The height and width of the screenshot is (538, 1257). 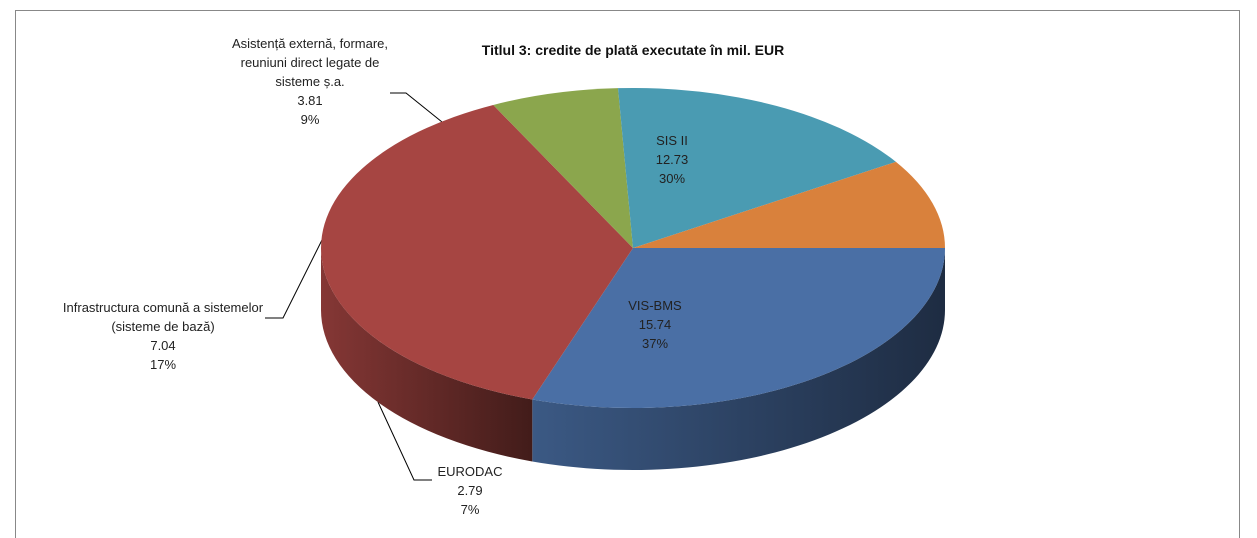 What do you see at coordinates (655, 305) in the screenshot?
I see `label-name: VIS-BMS` at bounding box center [655, 305].